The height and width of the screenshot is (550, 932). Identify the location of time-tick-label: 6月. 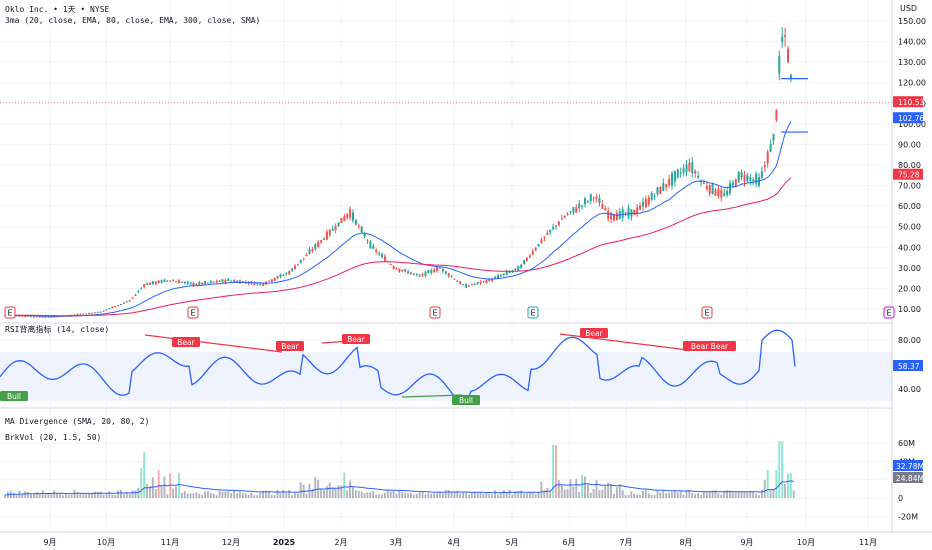
(568, 542).